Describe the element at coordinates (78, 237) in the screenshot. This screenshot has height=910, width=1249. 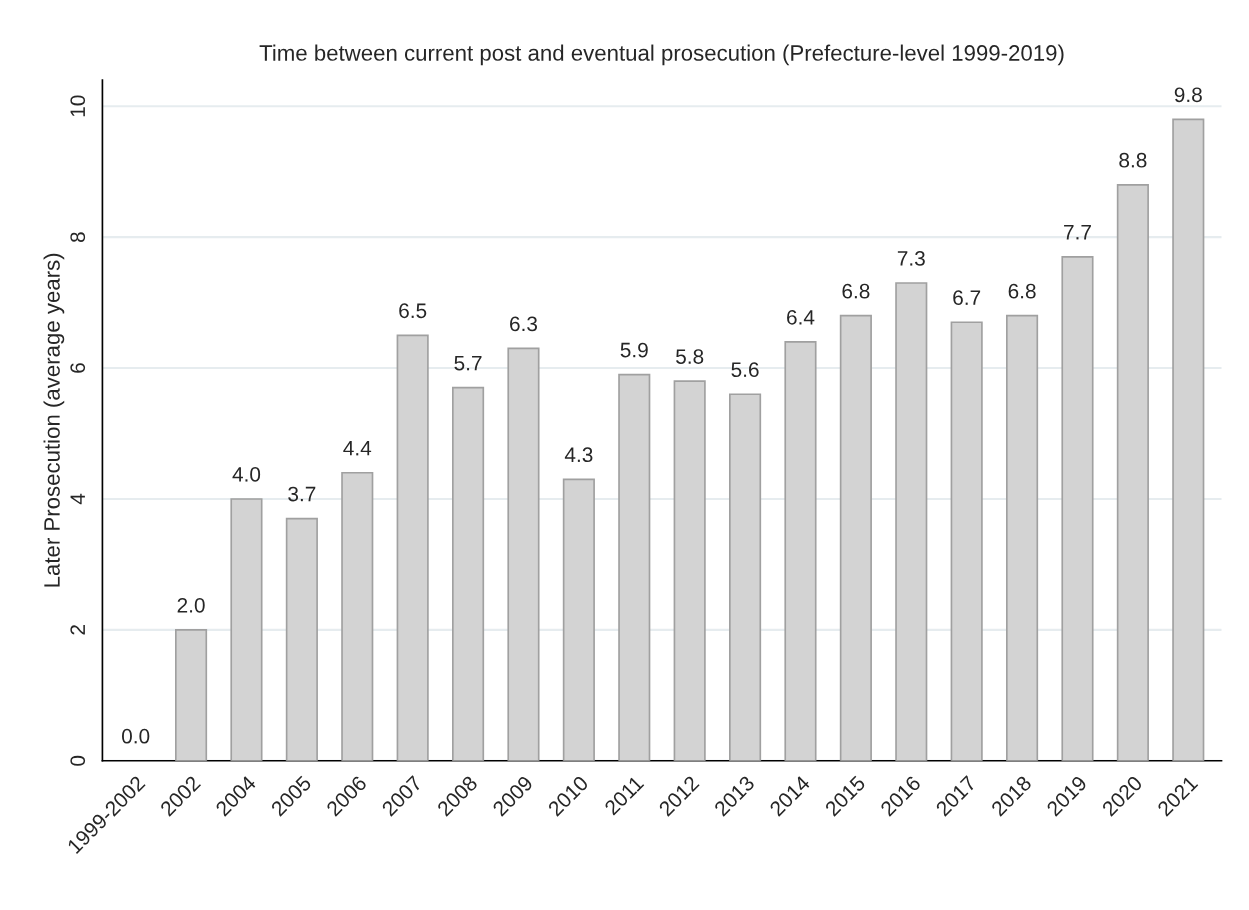
I see `y-tick-label: 8` at that location.